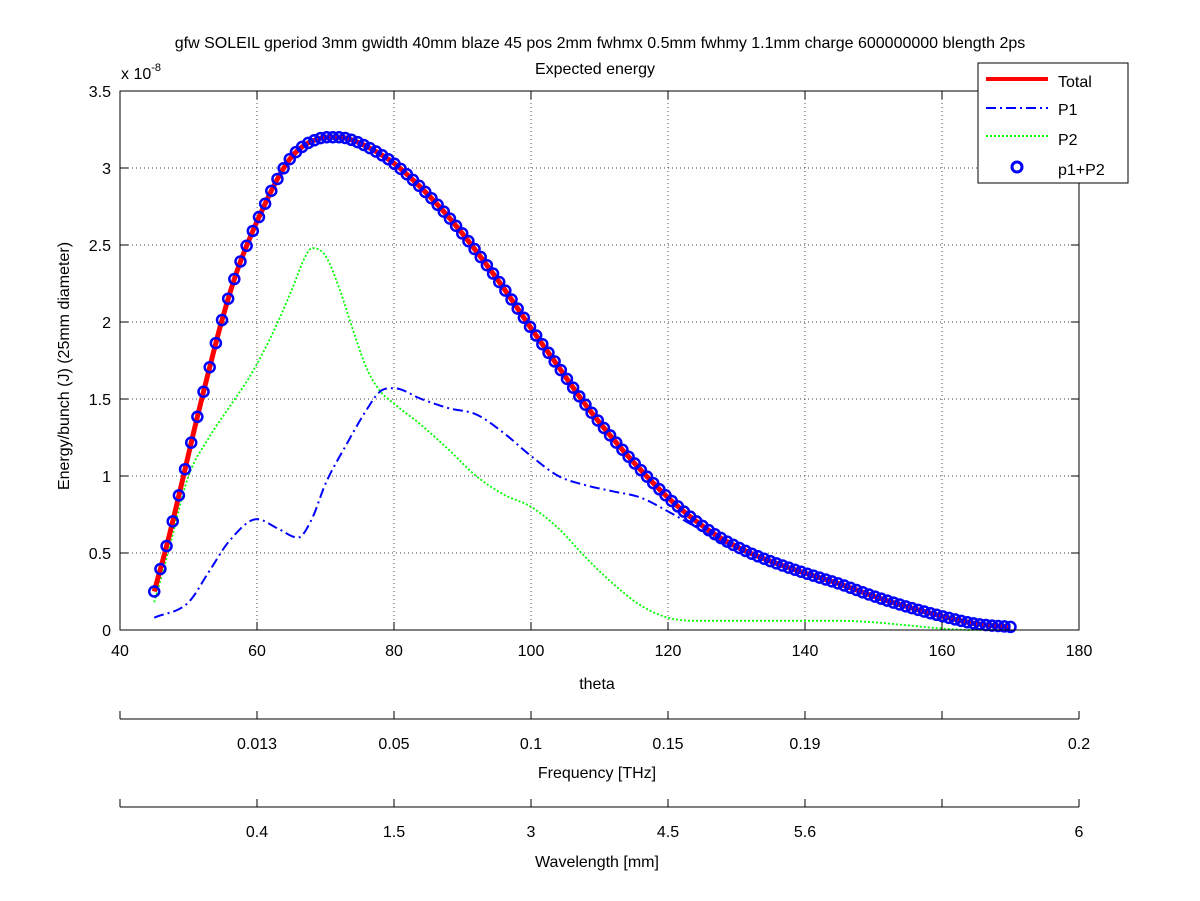  Describe the element at coordinates (604, 732) in the screenshot. I see `frequency-axis-ticks: 0.013 0.05 0.1 0.15 0.19 0.2` at that location.